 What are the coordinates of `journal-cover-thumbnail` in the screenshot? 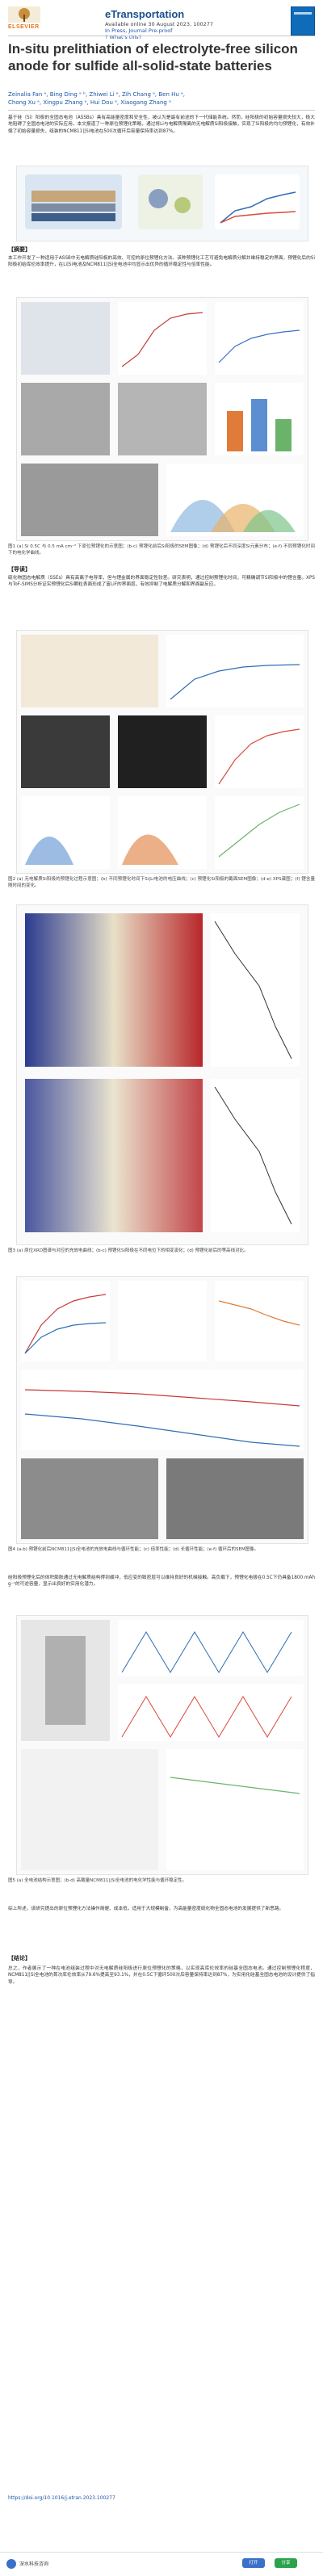 It's located at (303, 21).